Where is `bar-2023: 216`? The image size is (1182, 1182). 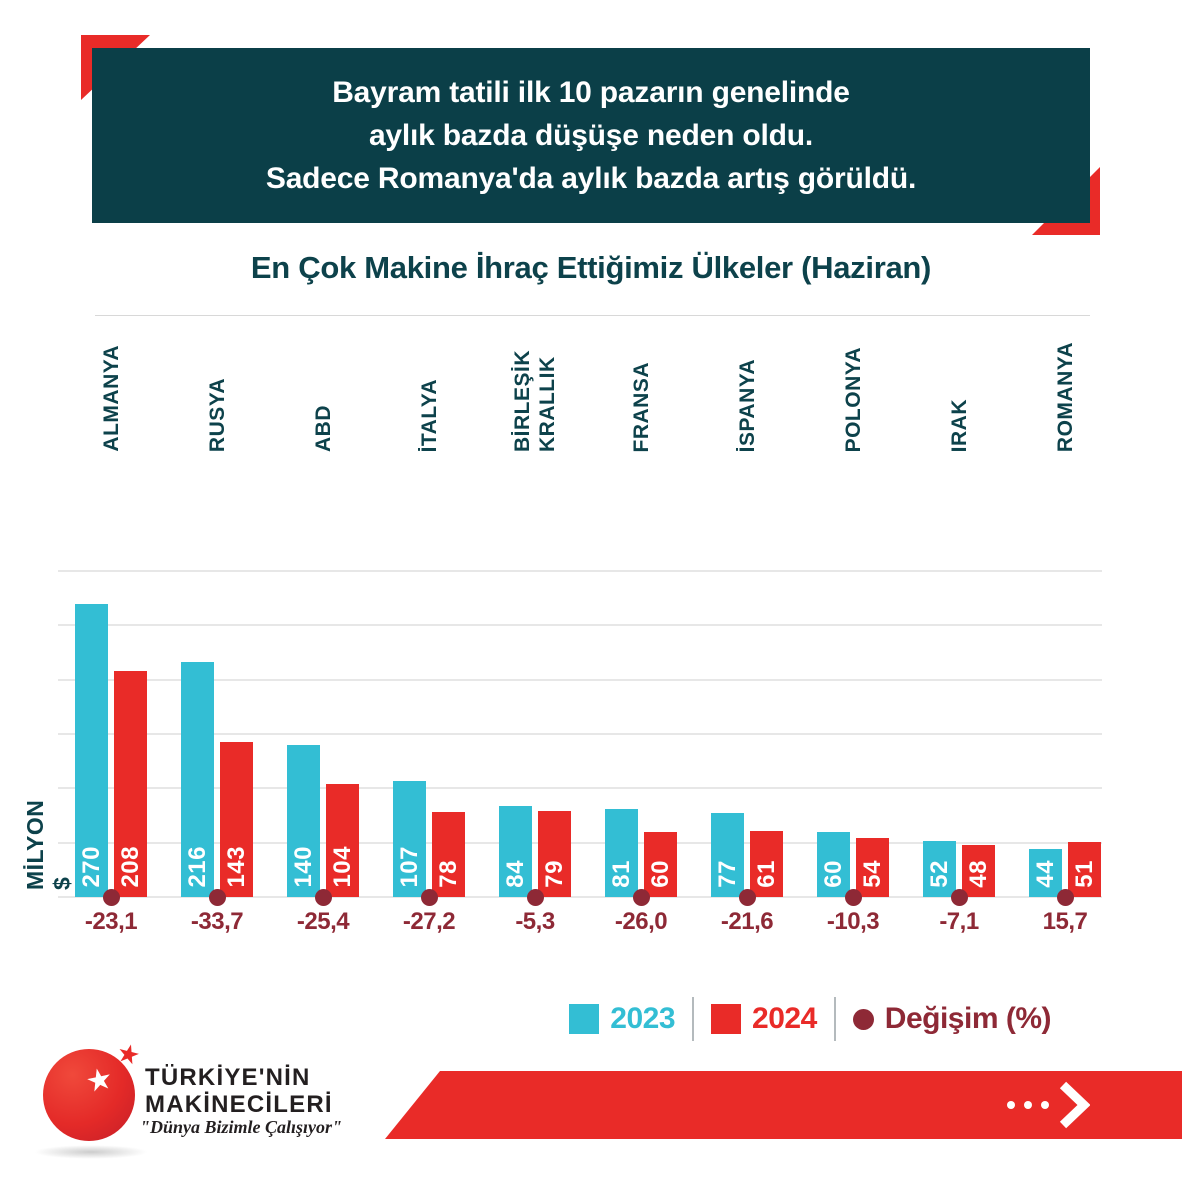 bar-2023: 216 is located at coordinates (197, 779).